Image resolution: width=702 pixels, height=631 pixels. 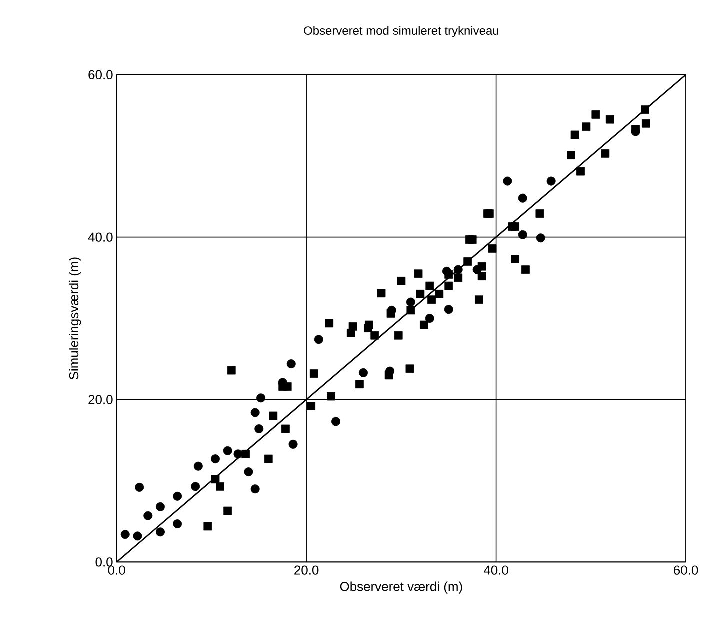 What do you see at coordinates (117, 570) in the screenshot?
I see `x-tick-label: 0.0` at bounding box center [117, 570].